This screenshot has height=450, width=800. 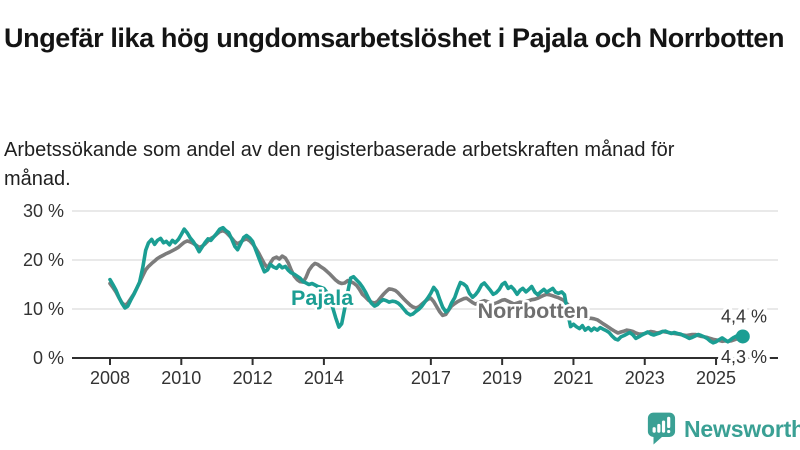 What do you see at coordinates (716, 378) in the screenshot?
I see `x-tick-label: 2025` at bounding box center [716, 378].